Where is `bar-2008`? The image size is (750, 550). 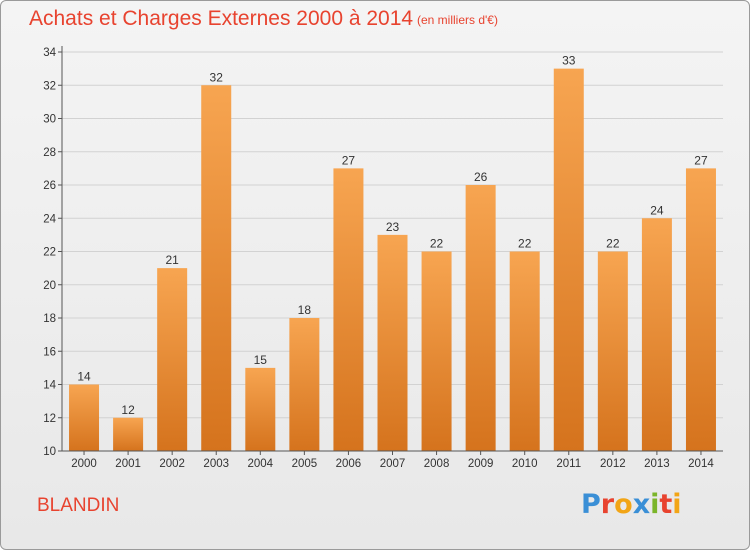
bar-2008 is located at coordinates (436, 351).